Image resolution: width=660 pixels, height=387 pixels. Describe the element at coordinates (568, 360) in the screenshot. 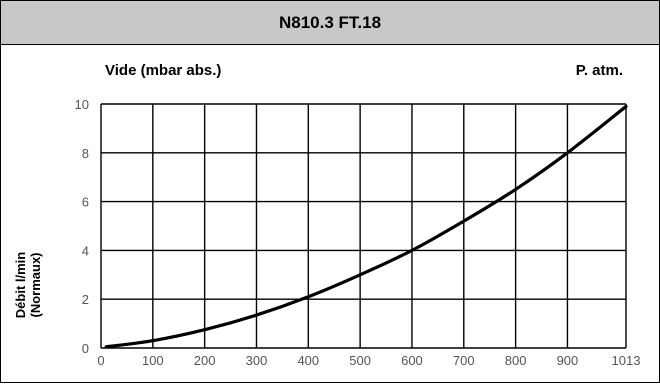

I see `x-tick-label: 900` at that location.